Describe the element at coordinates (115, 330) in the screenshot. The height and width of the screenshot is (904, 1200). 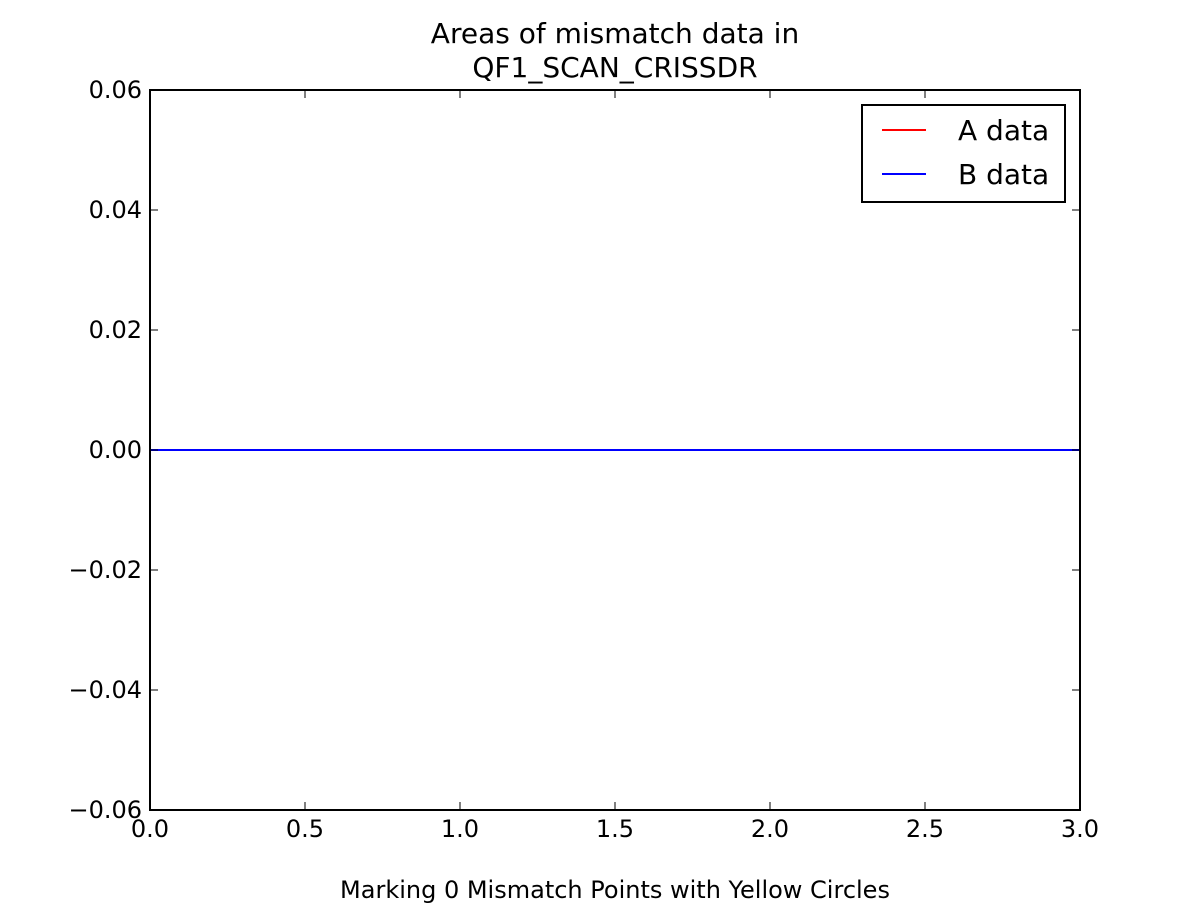
I see `y-tick-label: 0.02` at that location.